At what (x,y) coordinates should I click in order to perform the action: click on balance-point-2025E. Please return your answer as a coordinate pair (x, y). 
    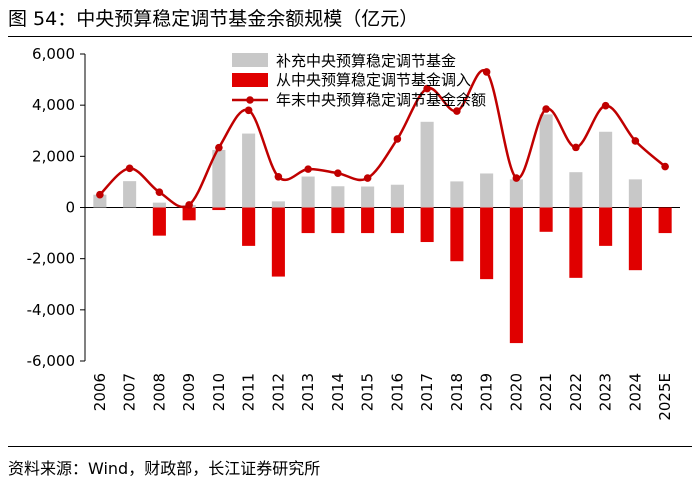
    Looking at the image, I should click on (665, 166).